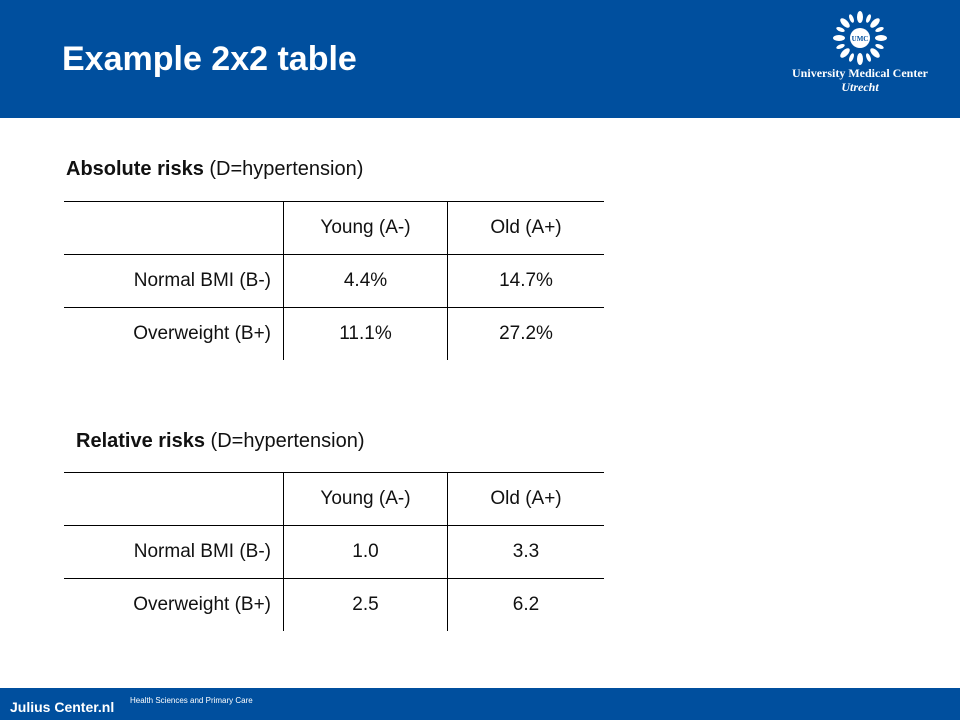 This screenshot has height=720, width=960. I want to click on relative-risks-heading-strong: Relative risks, so click(140, 441).